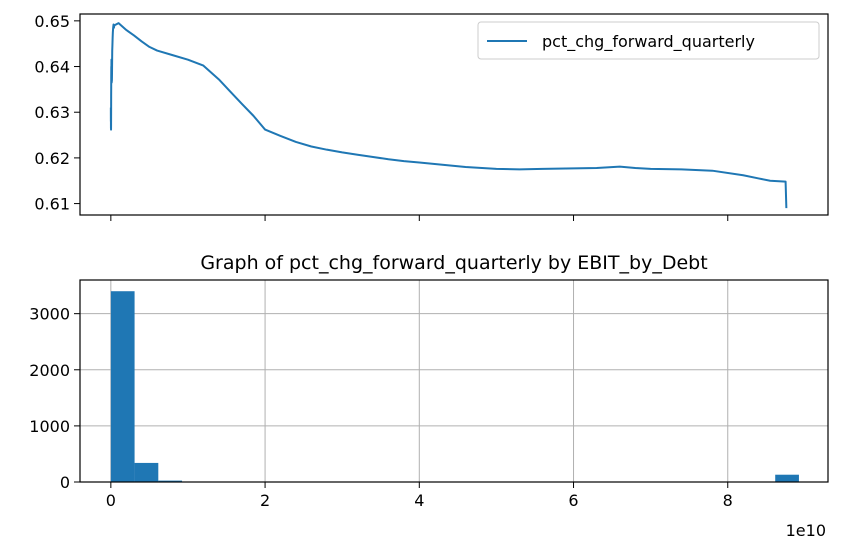 This screenshot has width=842, height=554. I want to click on y-tick-label: 0.65, so click(52, 21).